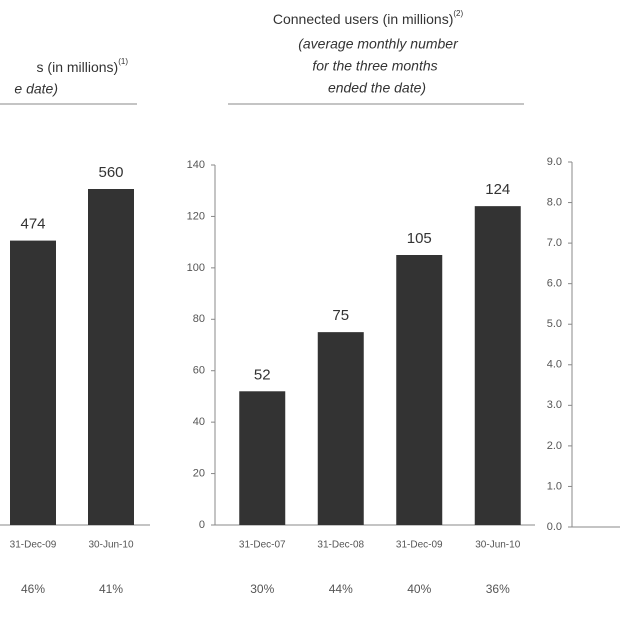 This screenshot has width=620, height=620. I want to click on growth-label: 36%, so click(498, 589).